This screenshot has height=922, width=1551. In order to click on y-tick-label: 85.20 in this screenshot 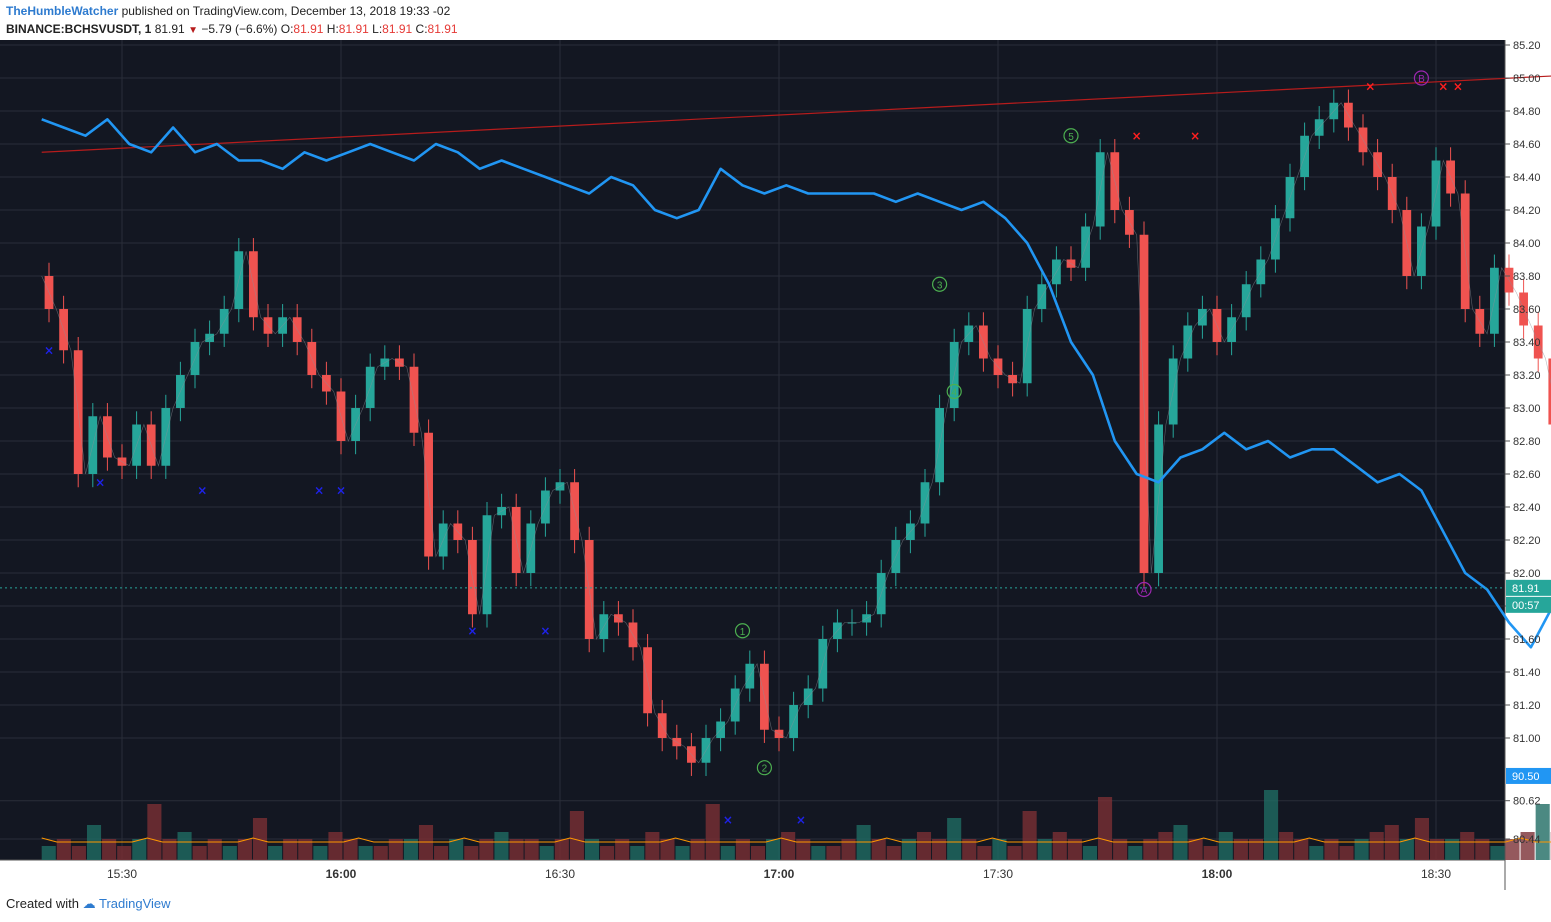, I will do `click(1527, 46)`.